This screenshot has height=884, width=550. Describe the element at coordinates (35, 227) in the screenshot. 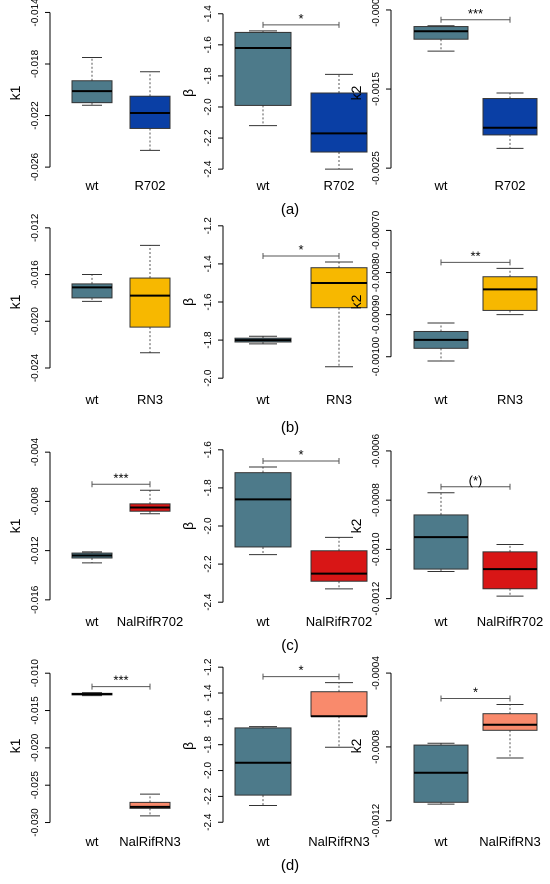

I see `y-tick-label: -0.012` at that location.